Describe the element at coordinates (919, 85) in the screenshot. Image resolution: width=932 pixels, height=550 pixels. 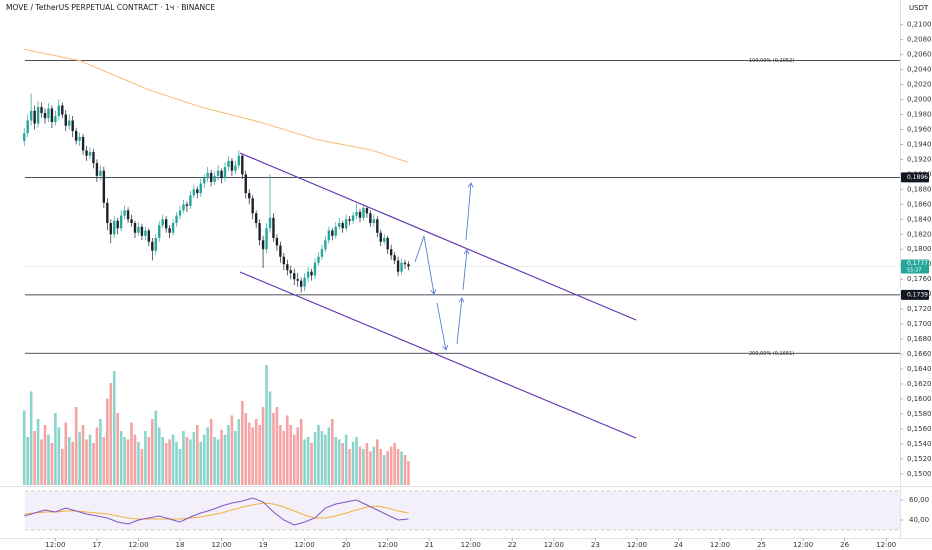
I see `y-tick-label: 0,2020` at that location.